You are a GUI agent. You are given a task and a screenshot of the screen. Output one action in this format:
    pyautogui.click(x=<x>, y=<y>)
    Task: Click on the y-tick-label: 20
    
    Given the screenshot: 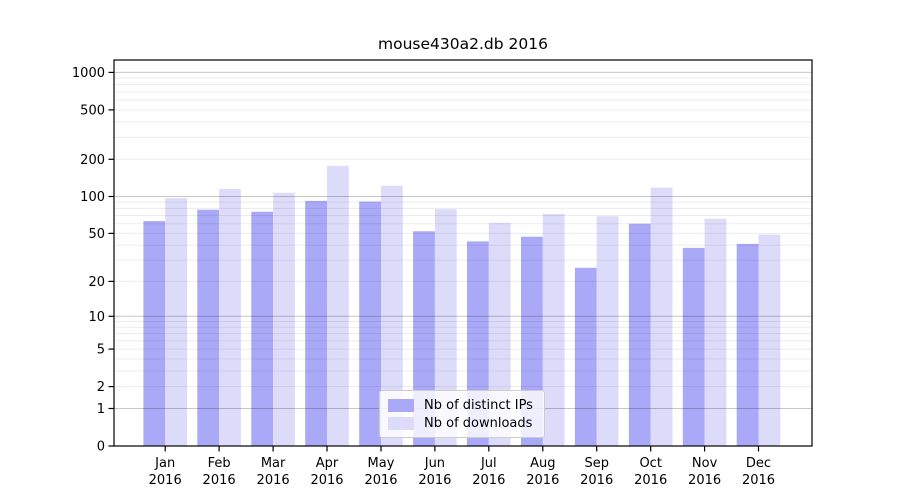 What is the action you would take?
    pyautogui.click(x=96, y=282)
    